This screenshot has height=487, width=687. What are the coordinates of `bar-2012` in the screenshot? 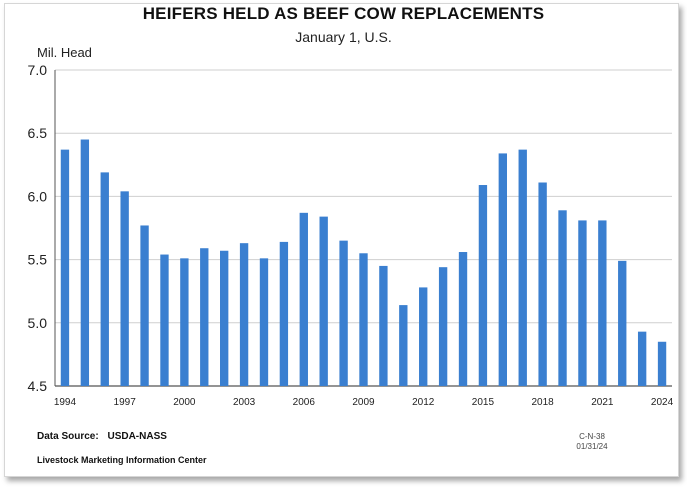 It's located at (423, 336).